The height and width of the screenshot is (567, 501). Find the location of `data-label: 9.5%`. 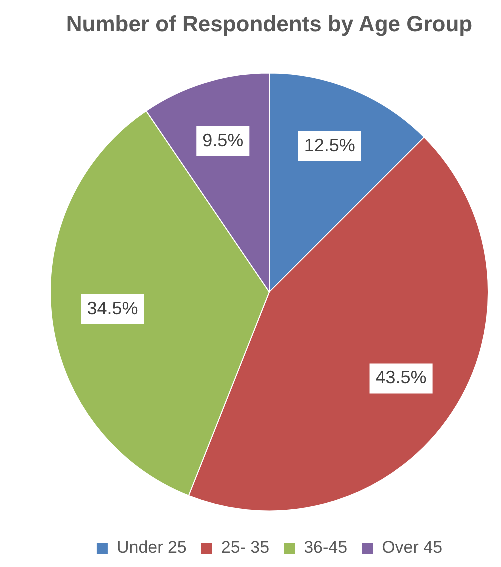

data-label: 9.5% is located at coordinates (223, 140).